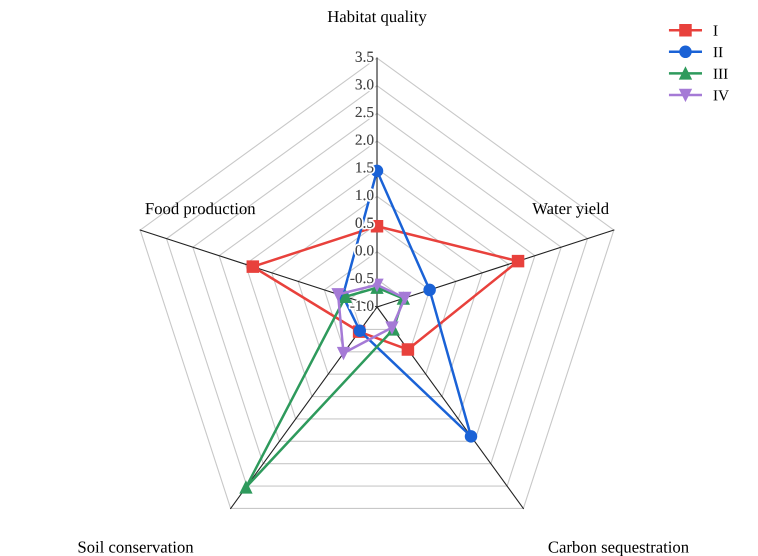 This screenshot has width=758, height=556. What do you see at coordinates (377, 18) in the screenshot?
I see `spoke-label: Habitat quality` at bounding box center [377, 18].